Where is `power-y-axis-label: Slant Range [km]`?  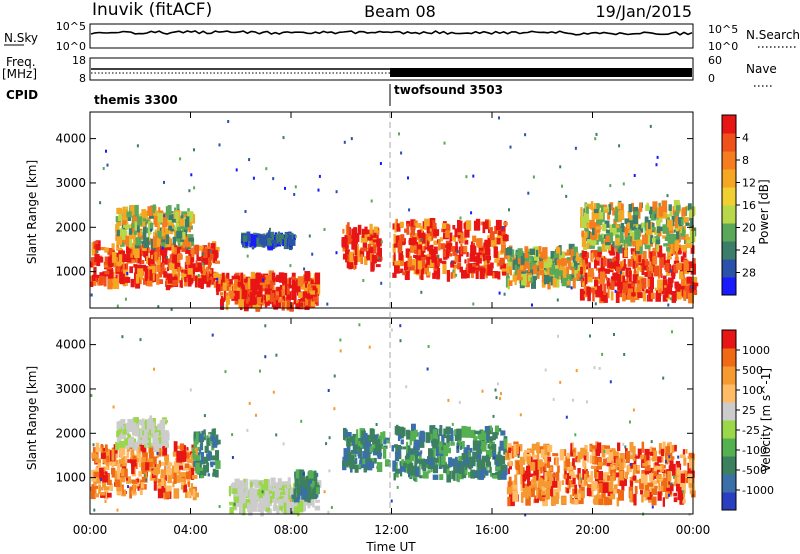
power-y-axis-label: Slant Range [km] is located at coordinates (32, 212).